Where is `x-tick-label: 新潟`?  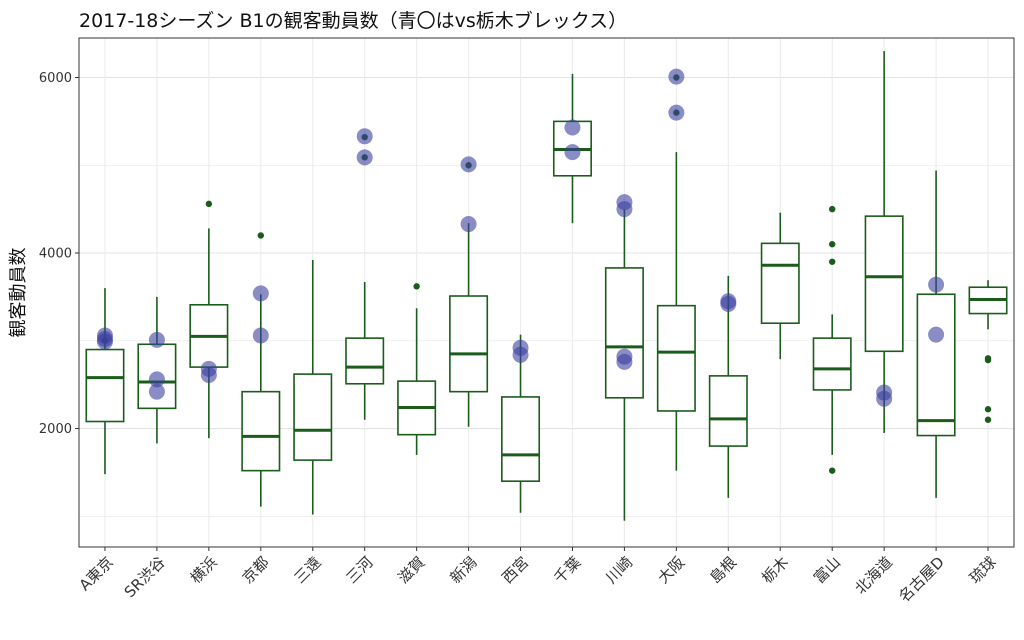
x-tick-label: 新潟 is located at coordinates (463, 570).